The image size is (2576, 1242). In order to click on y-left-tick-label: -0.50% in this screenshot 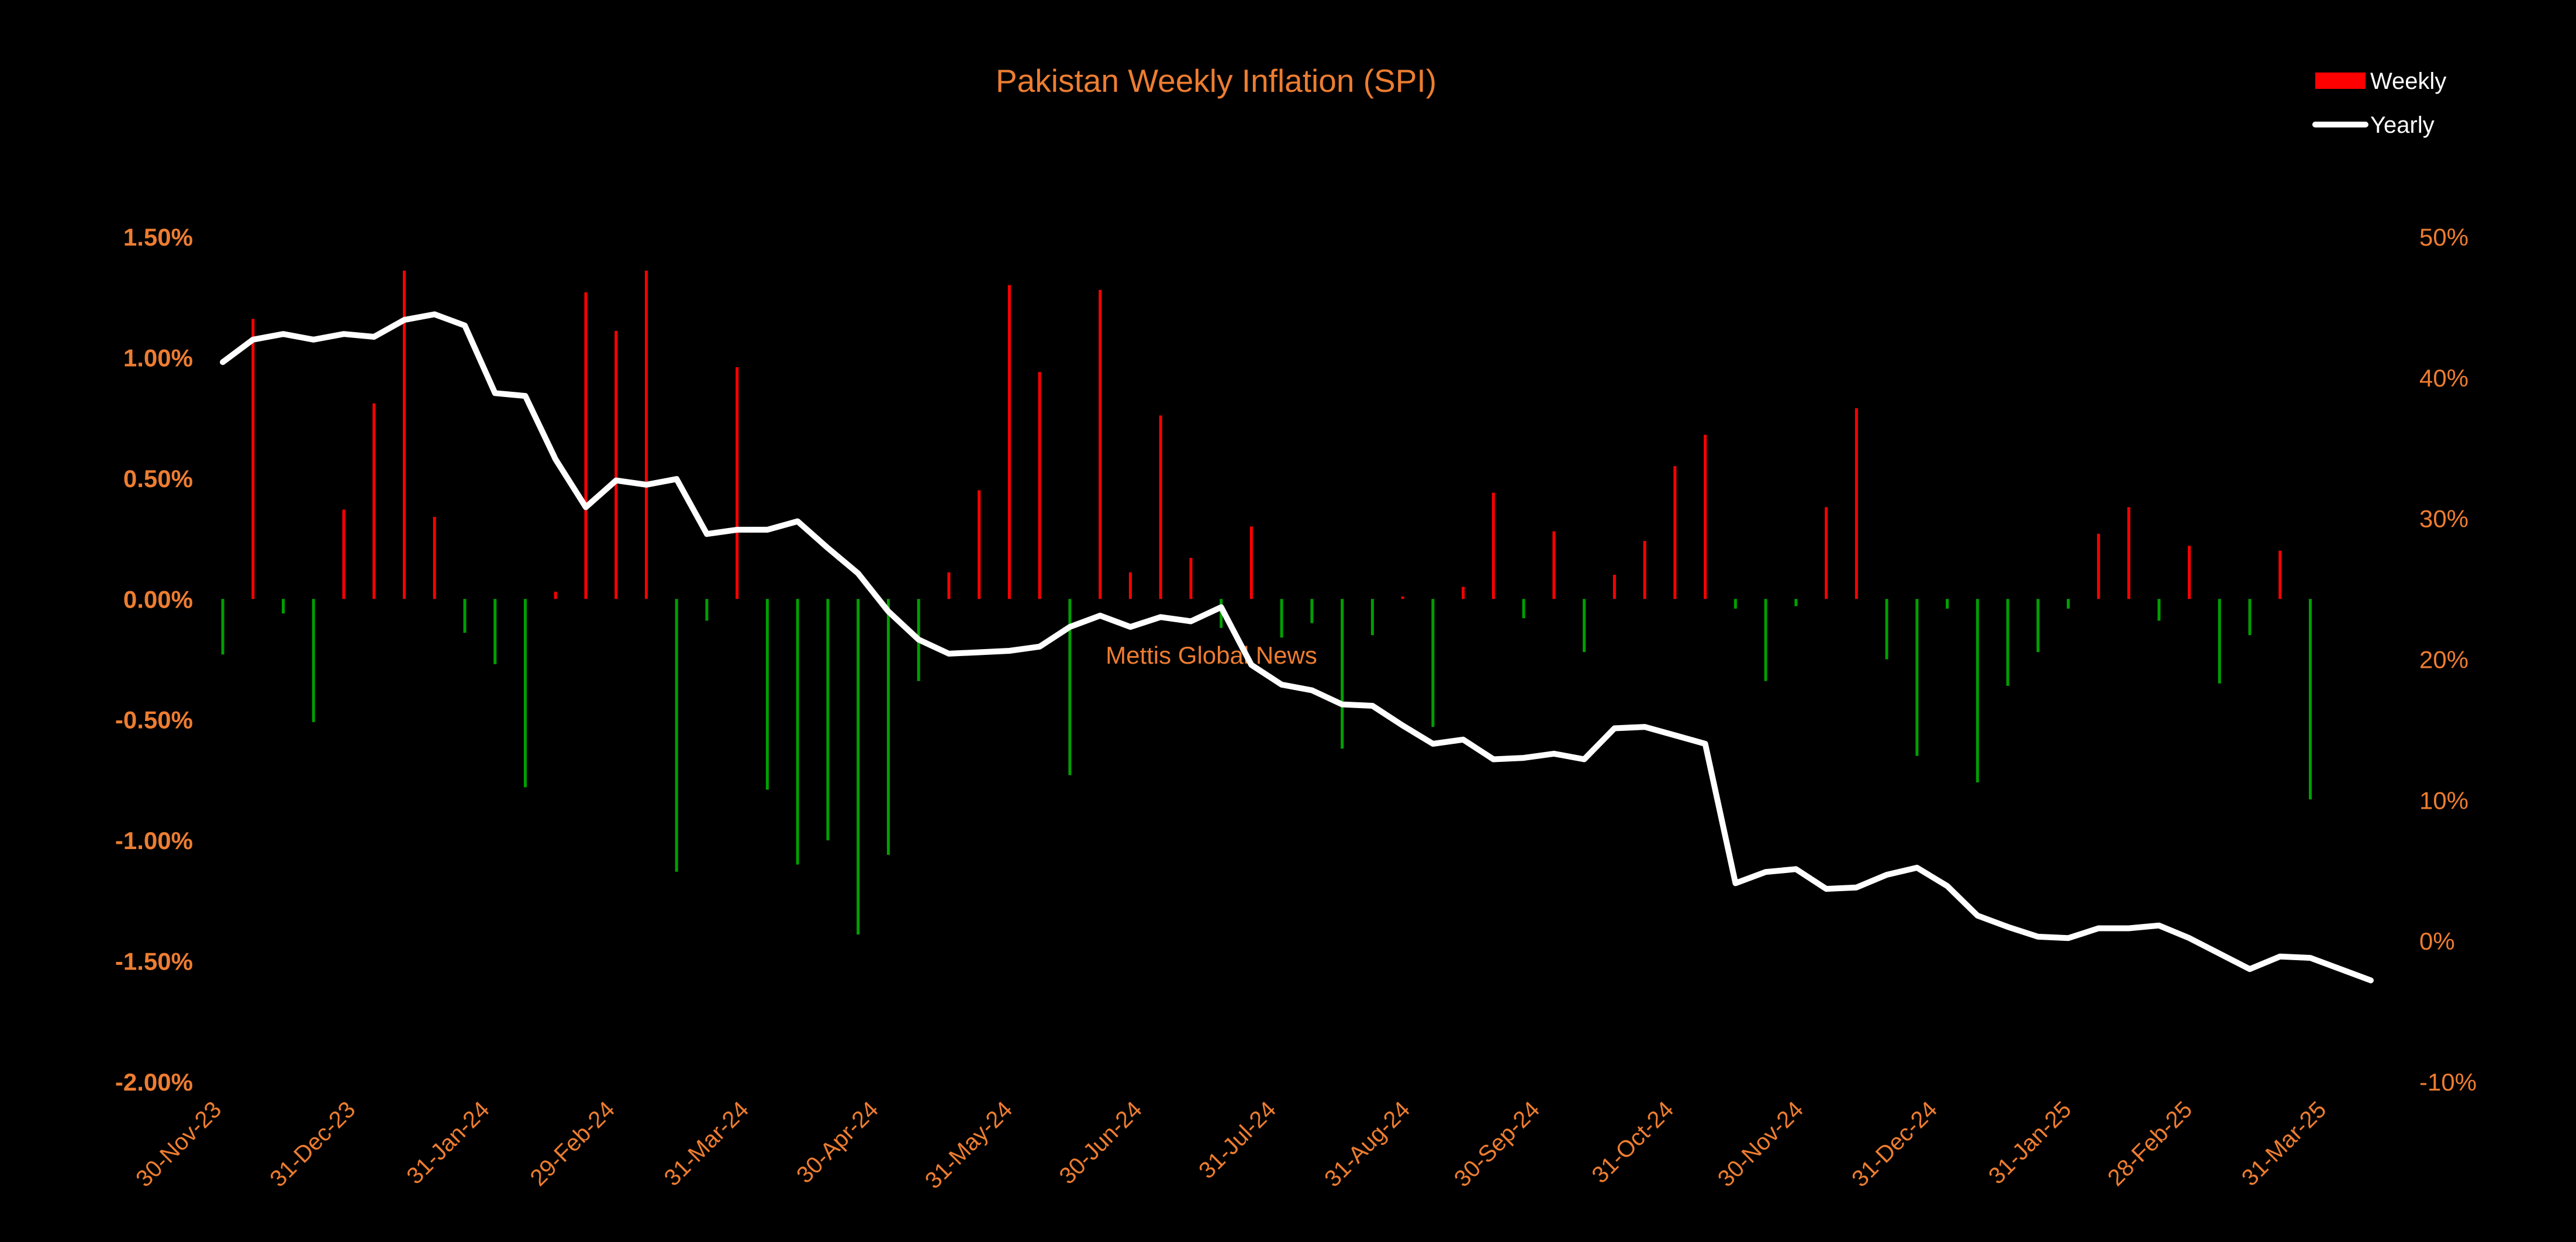, I will do `click(154, 720)`.